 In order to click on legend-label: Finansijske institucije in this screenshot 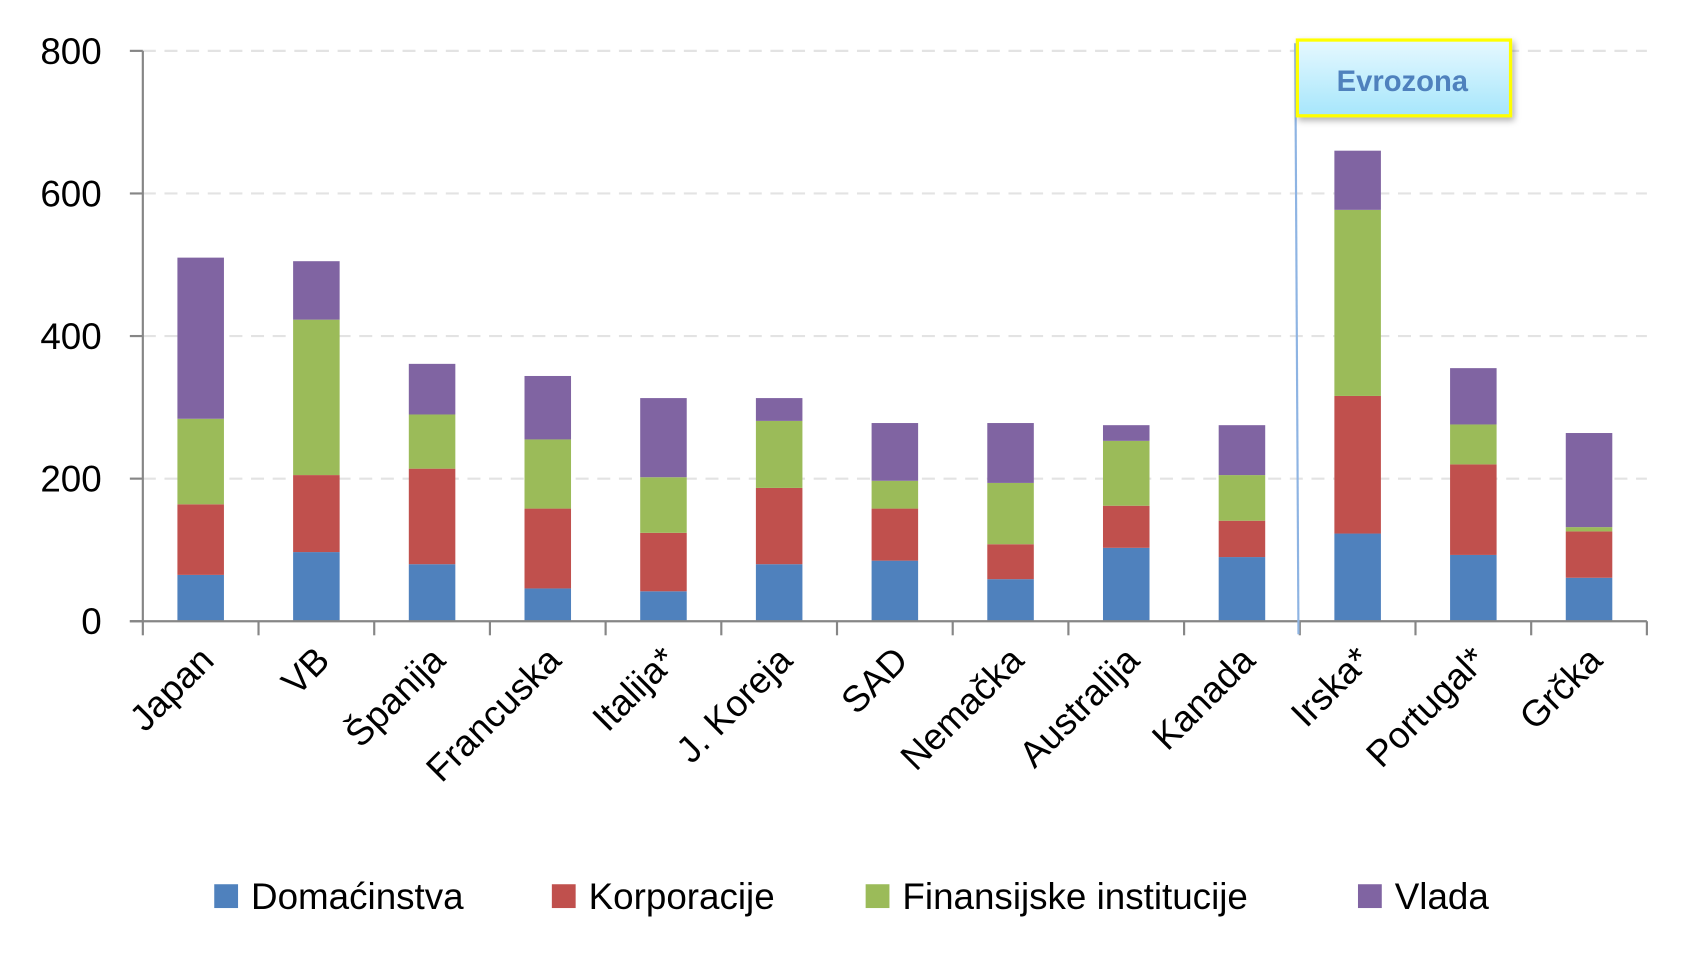, I will do `click(1074, 896)`.